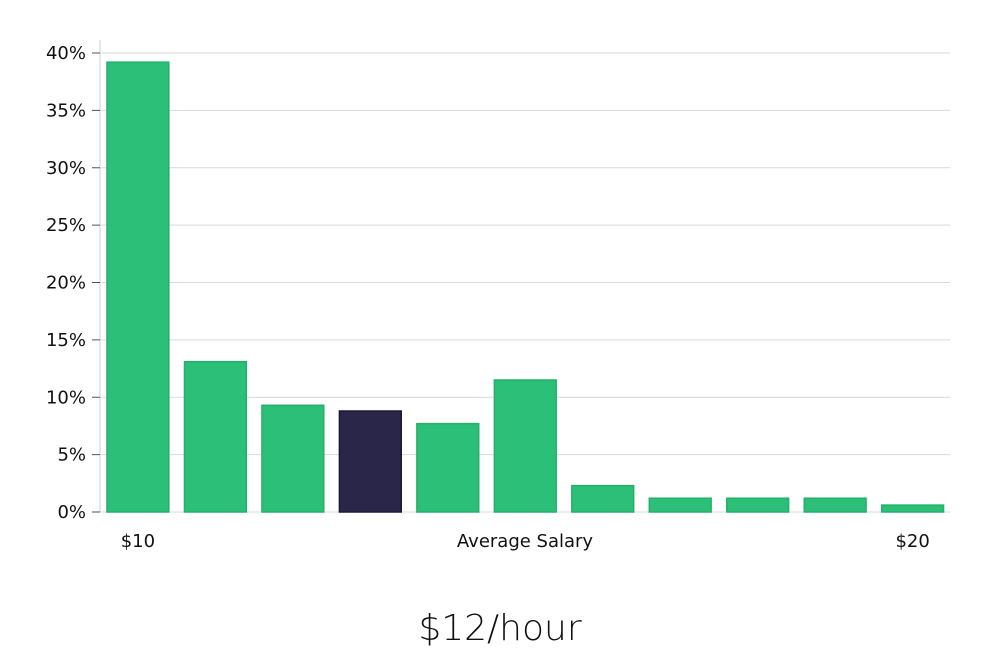 The width and height of the screenshot is (1000, 660). What do you see at coordinates (66, 53) in the screenshot?
I see `y-tick-label: 40%` at bounding box center [66, 53].